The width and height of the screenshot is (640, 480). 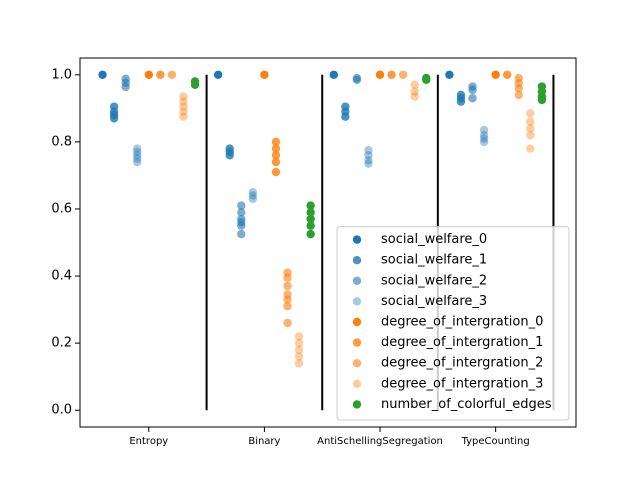 What do you see at coordinates (61, 276) in the screenshot?
I see `y-tick-label: 0.4` at bounding box center [61, 276].